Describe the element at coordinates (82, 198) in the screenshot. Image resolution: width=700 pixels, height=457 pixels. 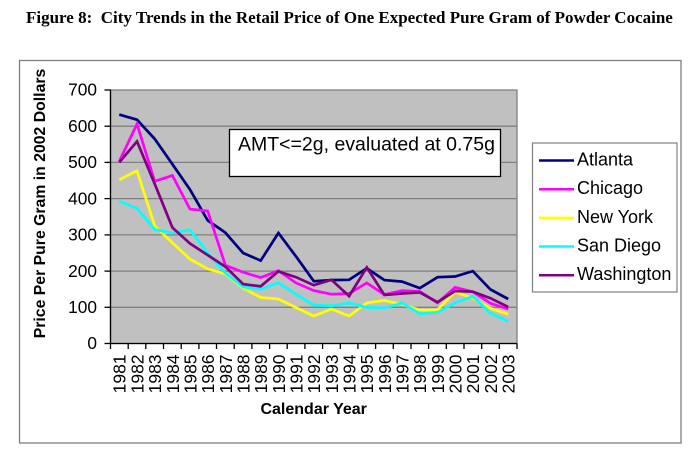
I see `svg-text: 400` at that location.